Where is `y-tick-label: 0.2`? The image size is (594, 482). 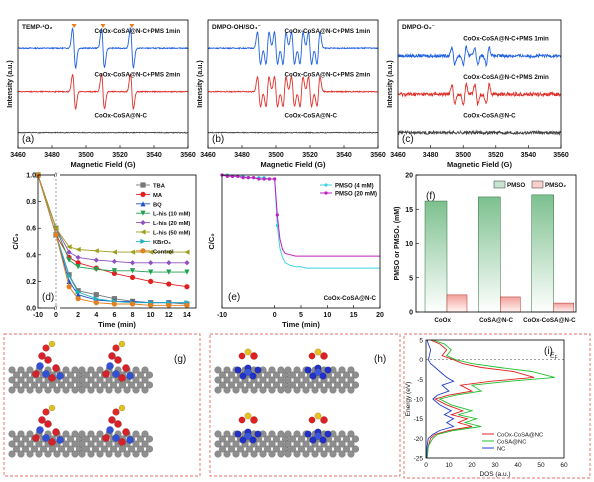
y-tick-label: 0.2 is located at coordinates (31, 282).